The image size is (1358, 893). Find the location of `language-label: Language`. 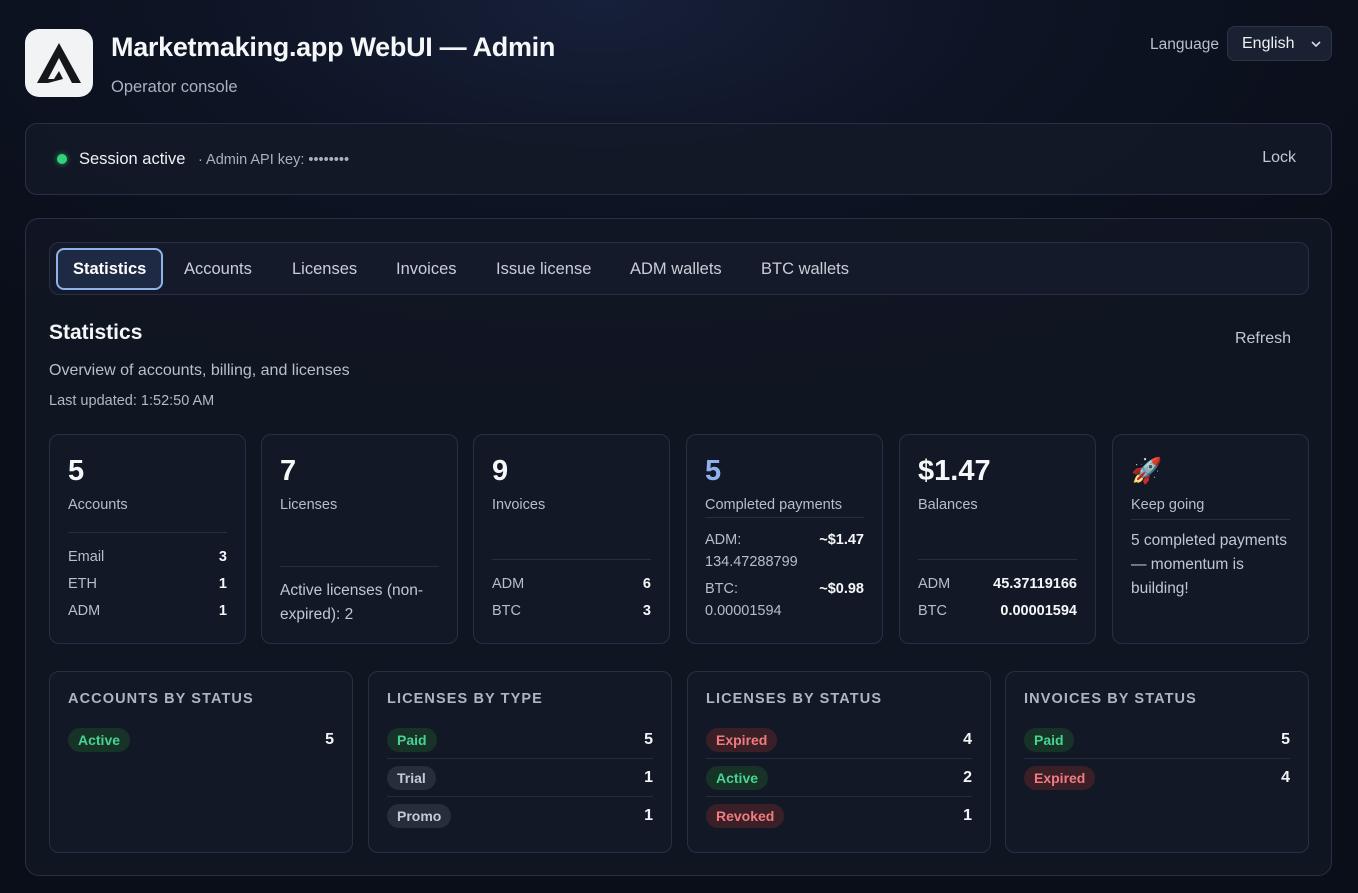

language-label: Language is located at coordinates (1184, 44).